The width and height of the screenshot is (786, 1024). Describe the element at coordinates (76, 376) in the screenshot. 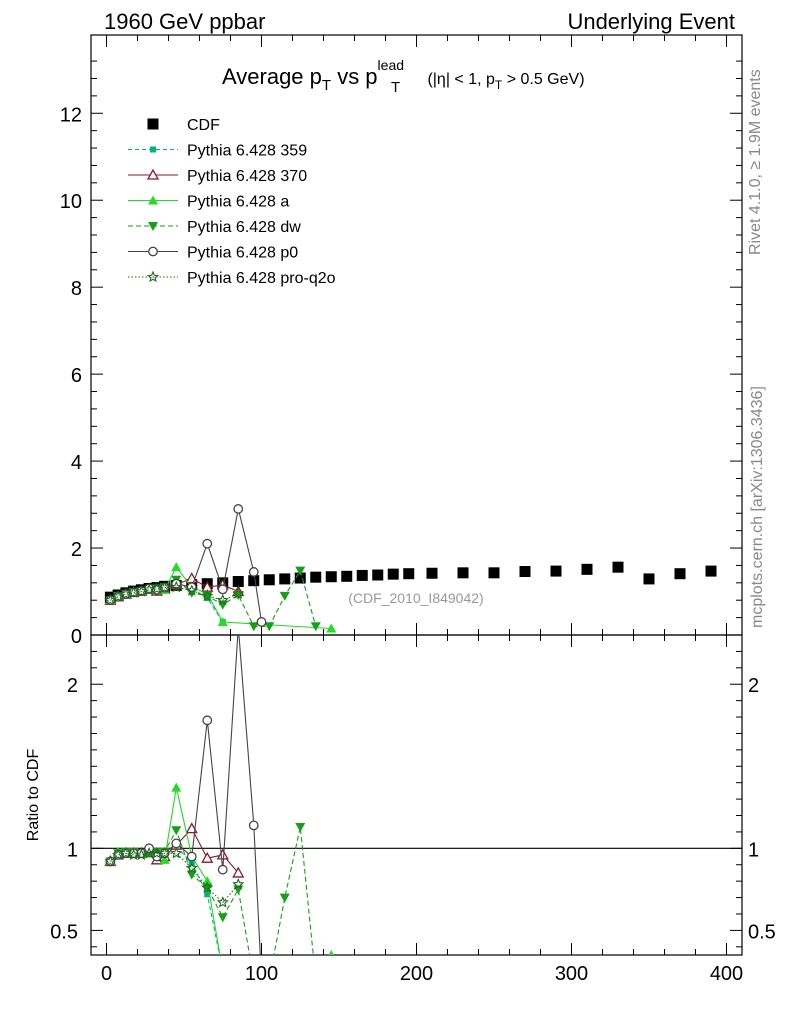

I see `main-y-tick-label: 6` at that location.